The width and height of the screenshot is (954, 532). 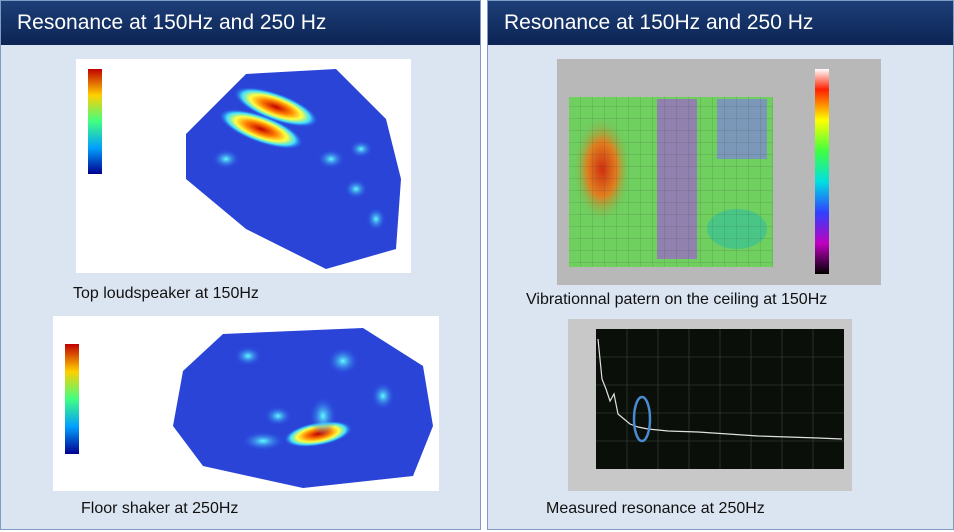 What do you see at coordinates (166, 293) in the screenshot?
I see `figure-caption: Top loudspeaker at 150Hz` at bounding box center [166, 293].